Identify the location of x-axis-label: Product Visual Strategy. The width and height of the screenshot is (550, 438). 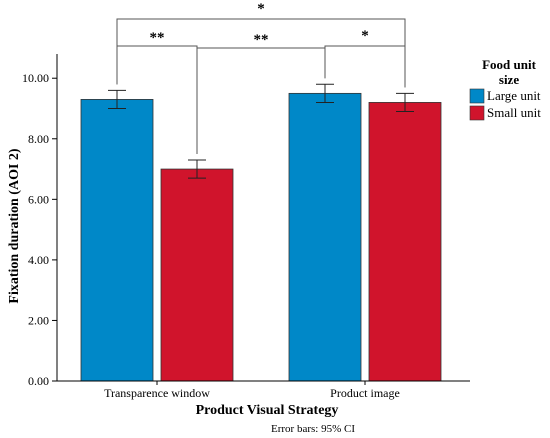
(267, 410).